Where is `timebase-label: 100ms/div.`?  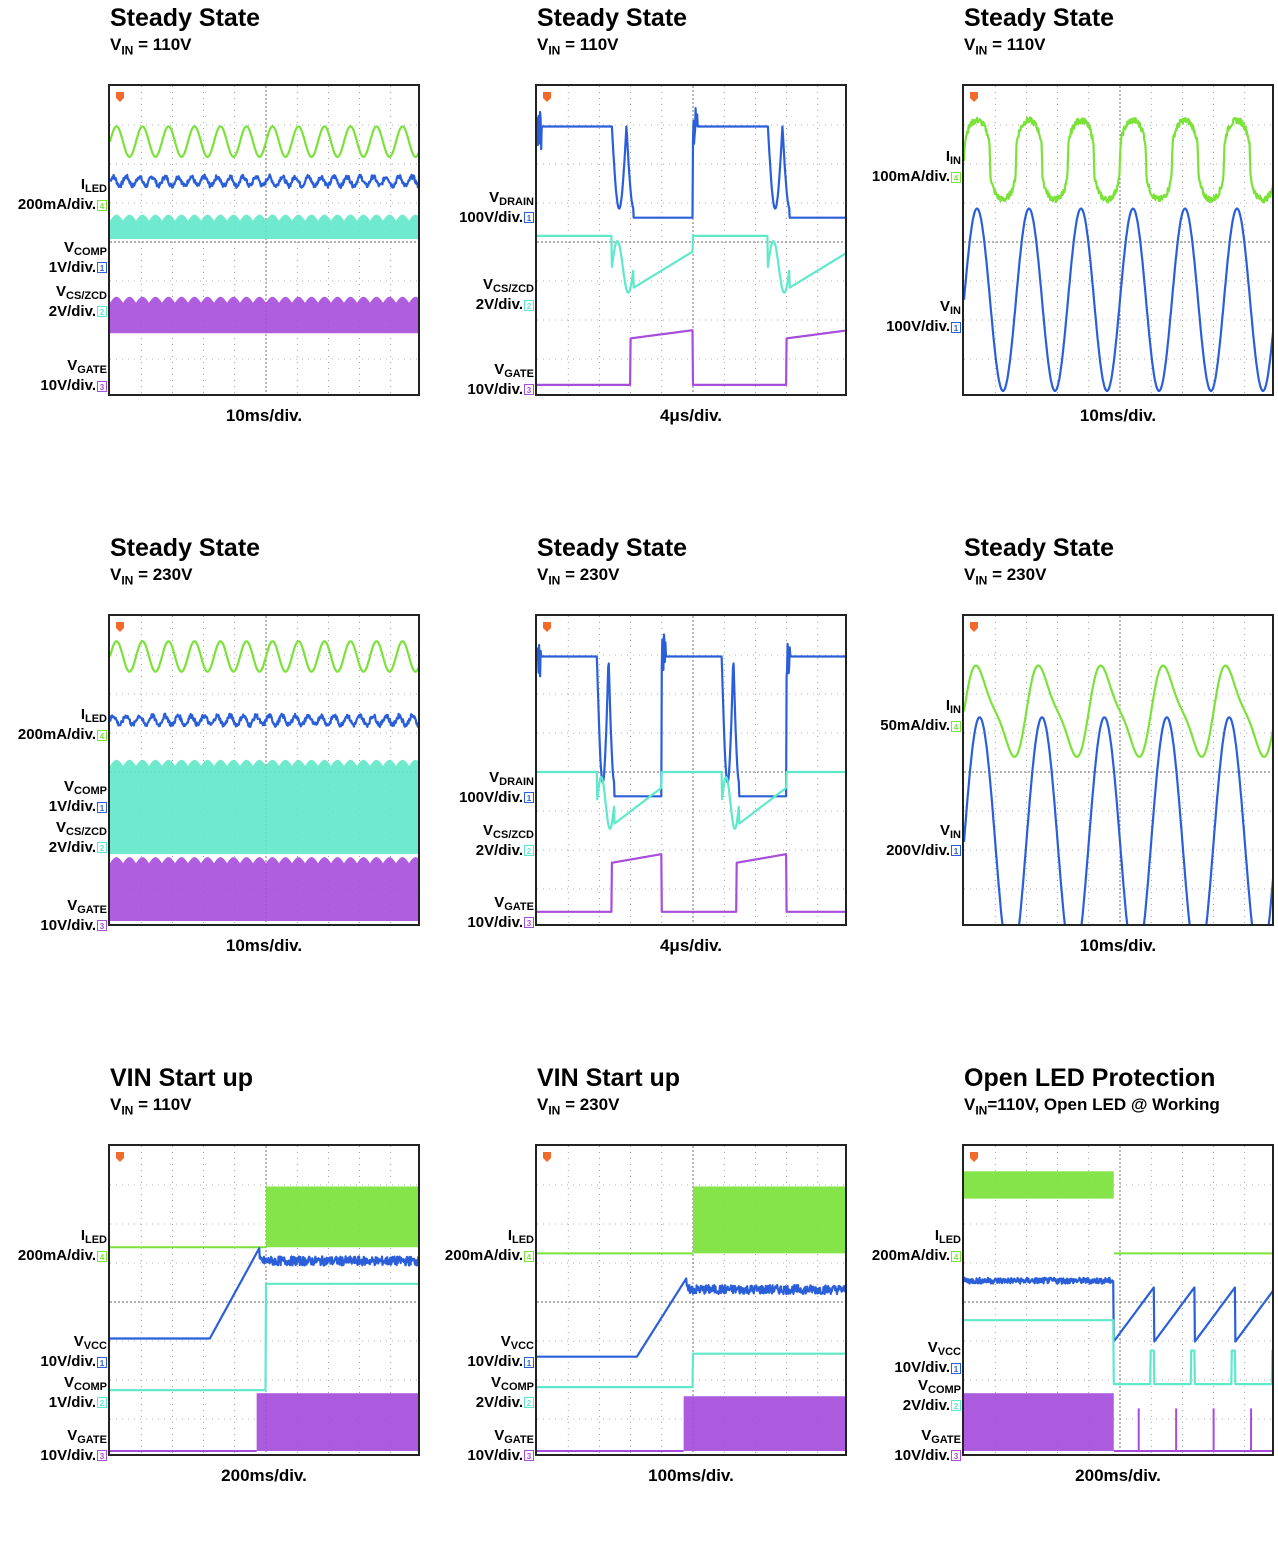
timebase-label: 100ms/div. is located at coordinates (691, 1475).